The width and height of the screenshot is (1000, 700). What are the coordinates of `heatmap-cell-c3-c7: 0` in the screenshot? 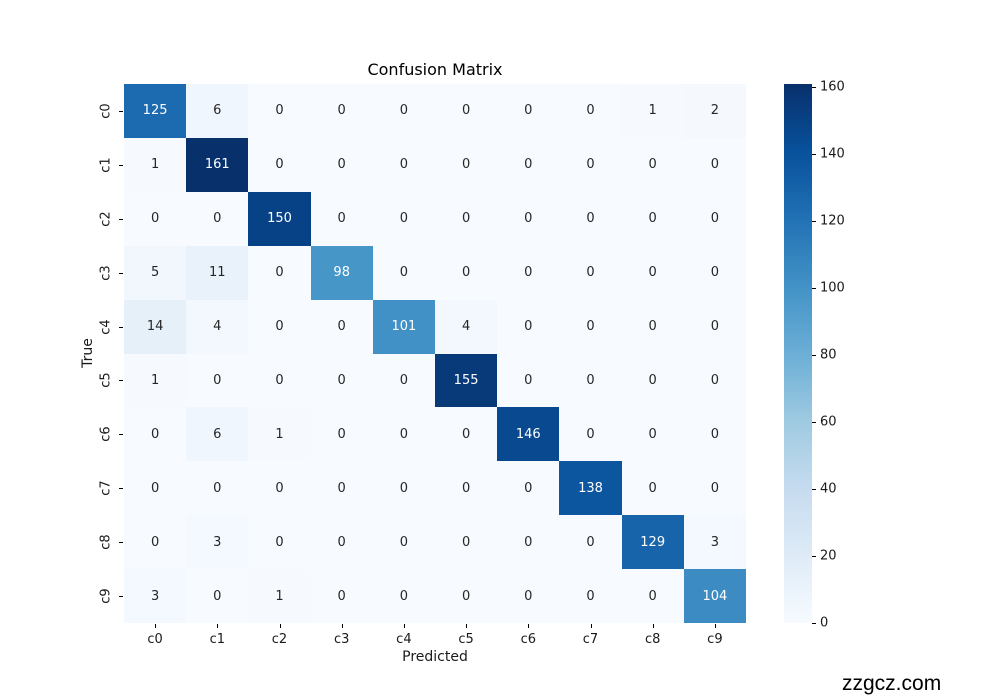 It's located at (590, 272).